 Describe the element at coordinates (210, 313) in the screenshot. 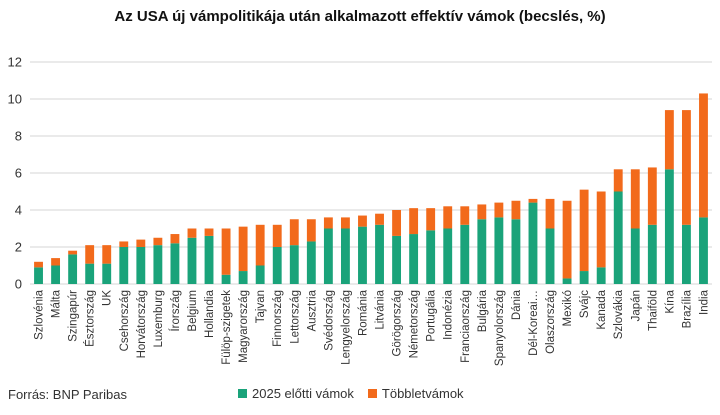

I see `x-tick-label: Hollandia` at that location.